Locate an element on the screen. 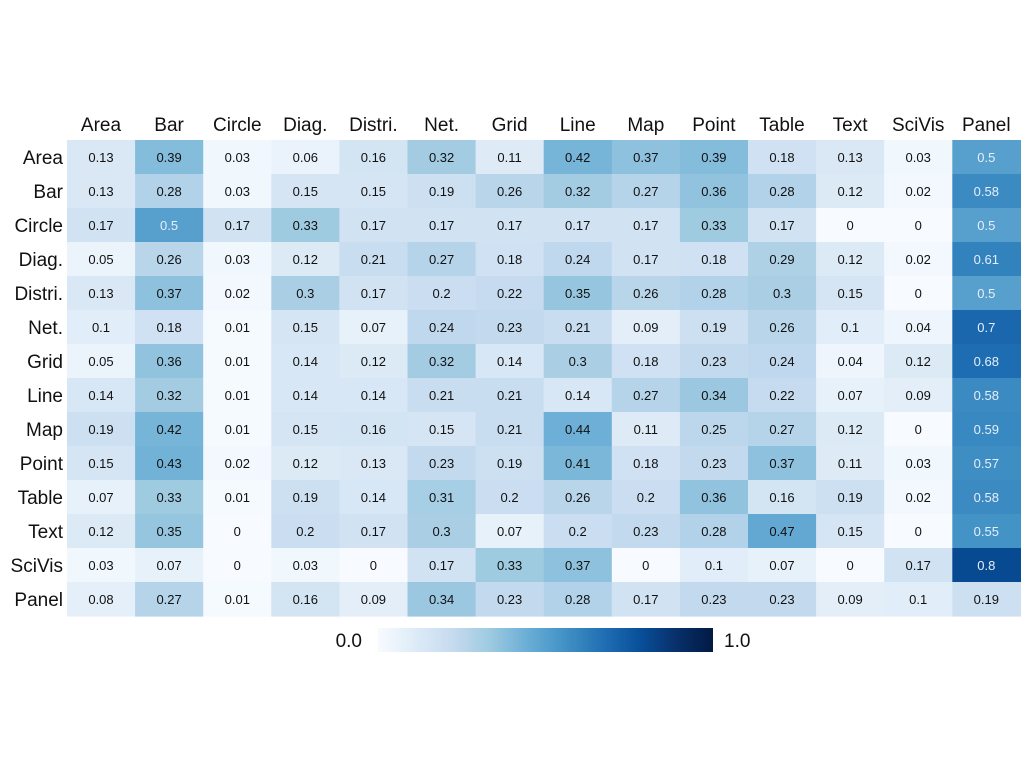  heatmap-cell-value: 0.05 is located at coordinates (100, 361).